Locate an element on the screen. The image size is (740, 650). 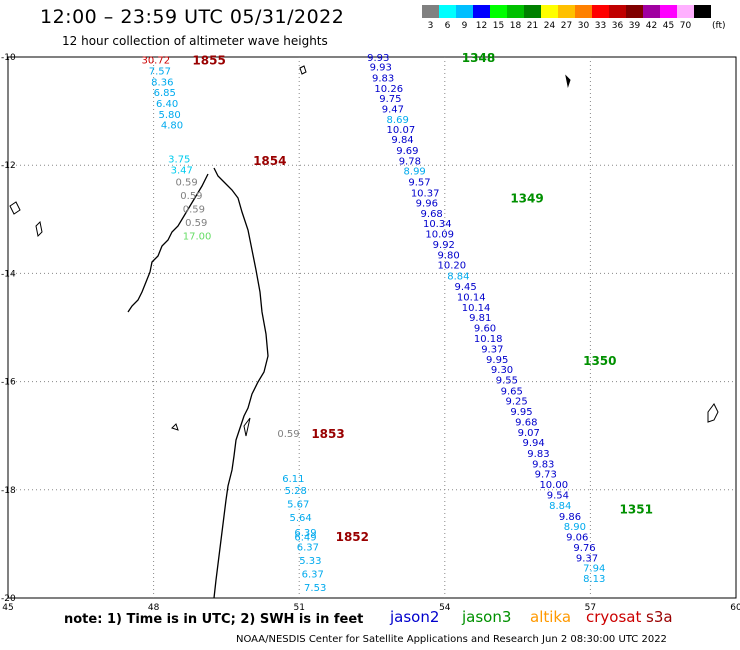
wave-height-value: 9.83 is located at coordinates (543, 464).